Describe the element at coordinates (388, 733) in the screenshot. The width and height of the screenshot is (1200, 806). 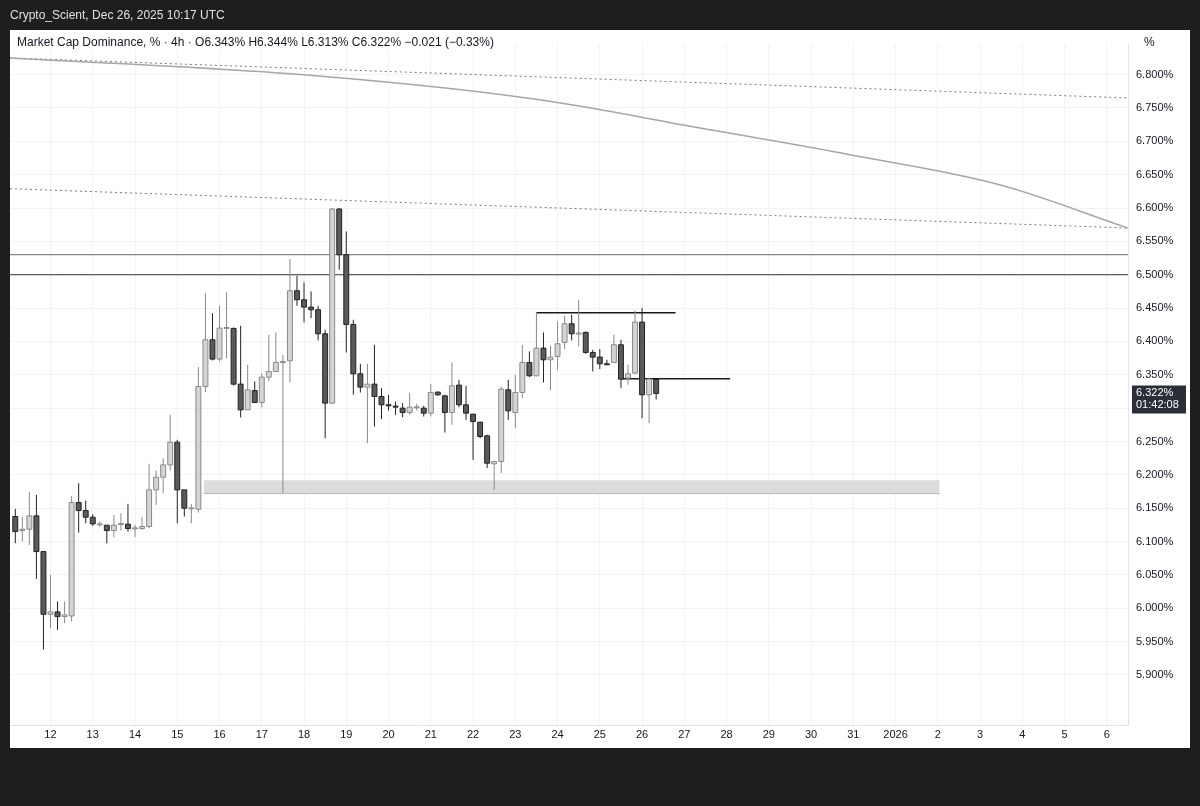
I see `x-tick-label: 20` at that location.